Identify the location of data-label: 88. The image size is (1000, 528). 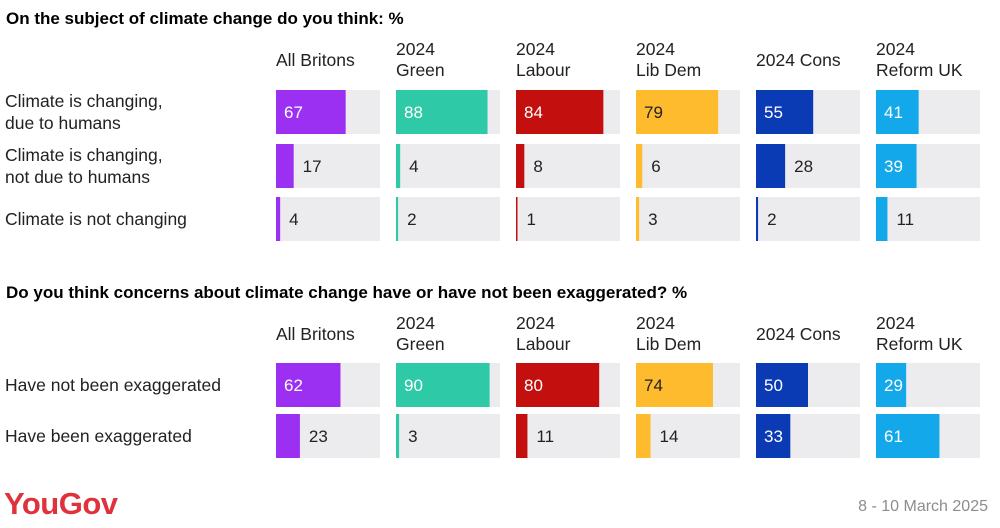
(413, 112).